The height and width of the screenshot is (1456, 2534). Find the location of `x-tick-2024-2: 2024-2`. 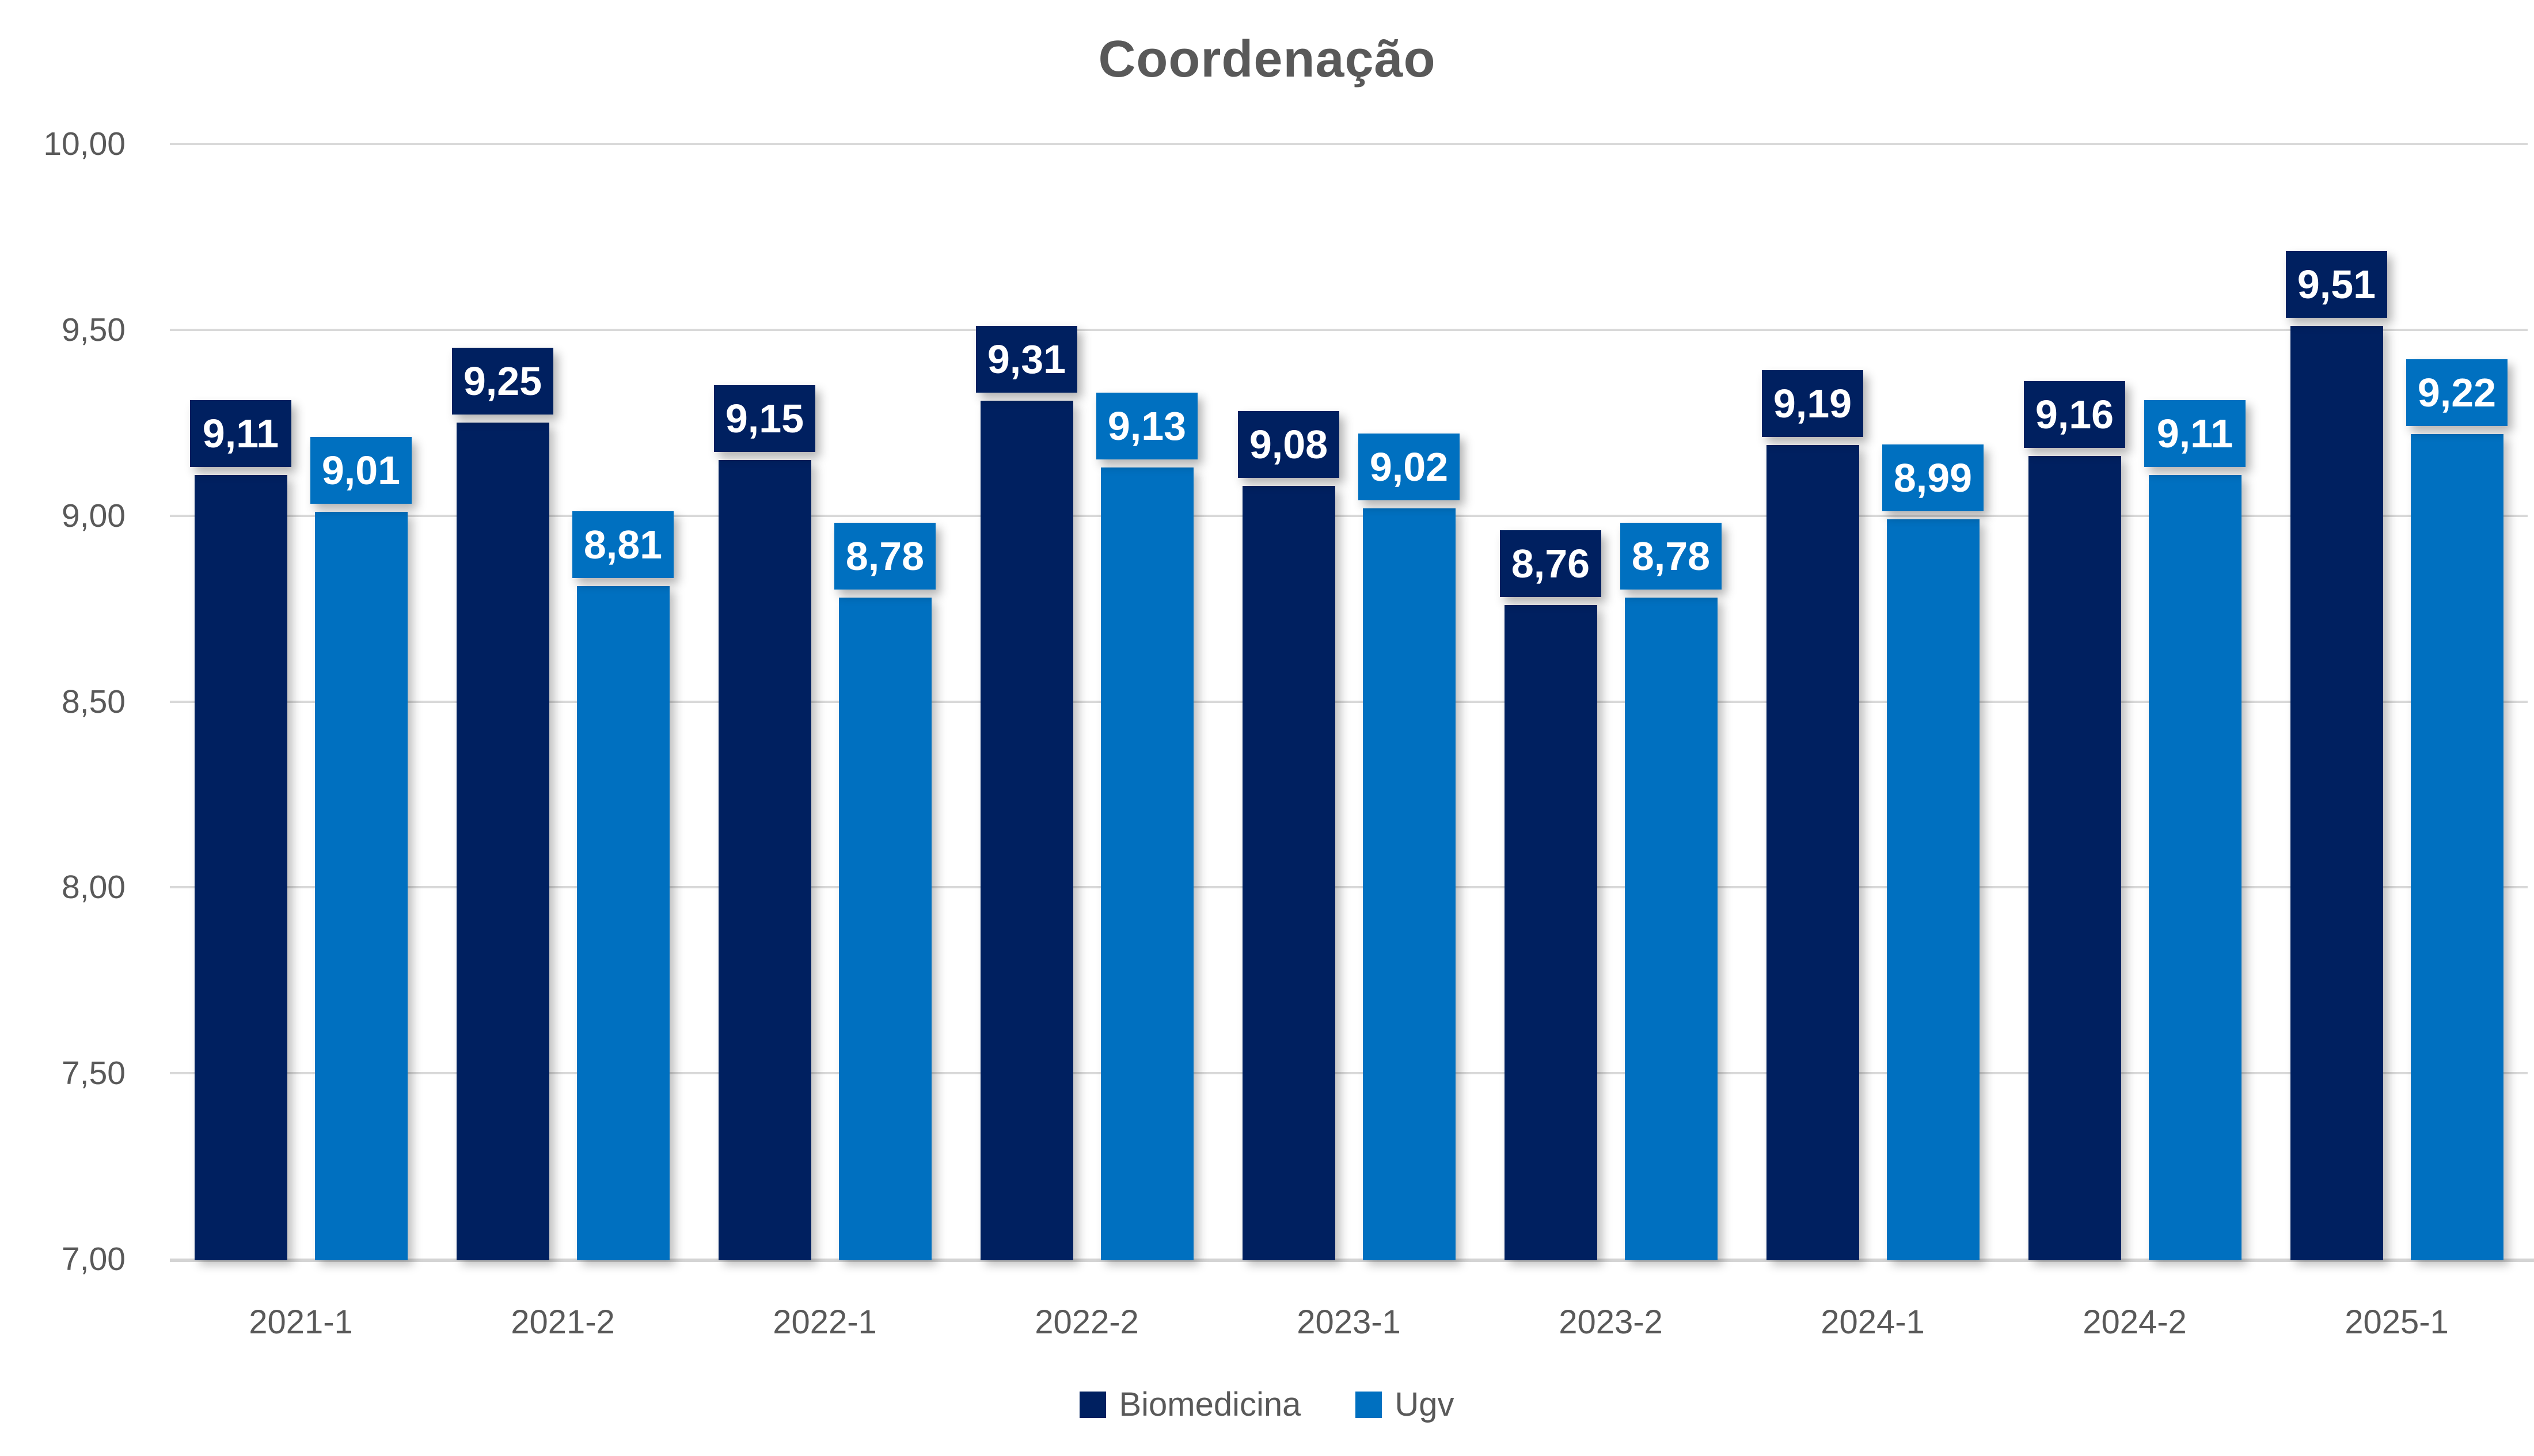

x-tick-2024-2: 2024-2 is located at coordinates (2135, 1322).